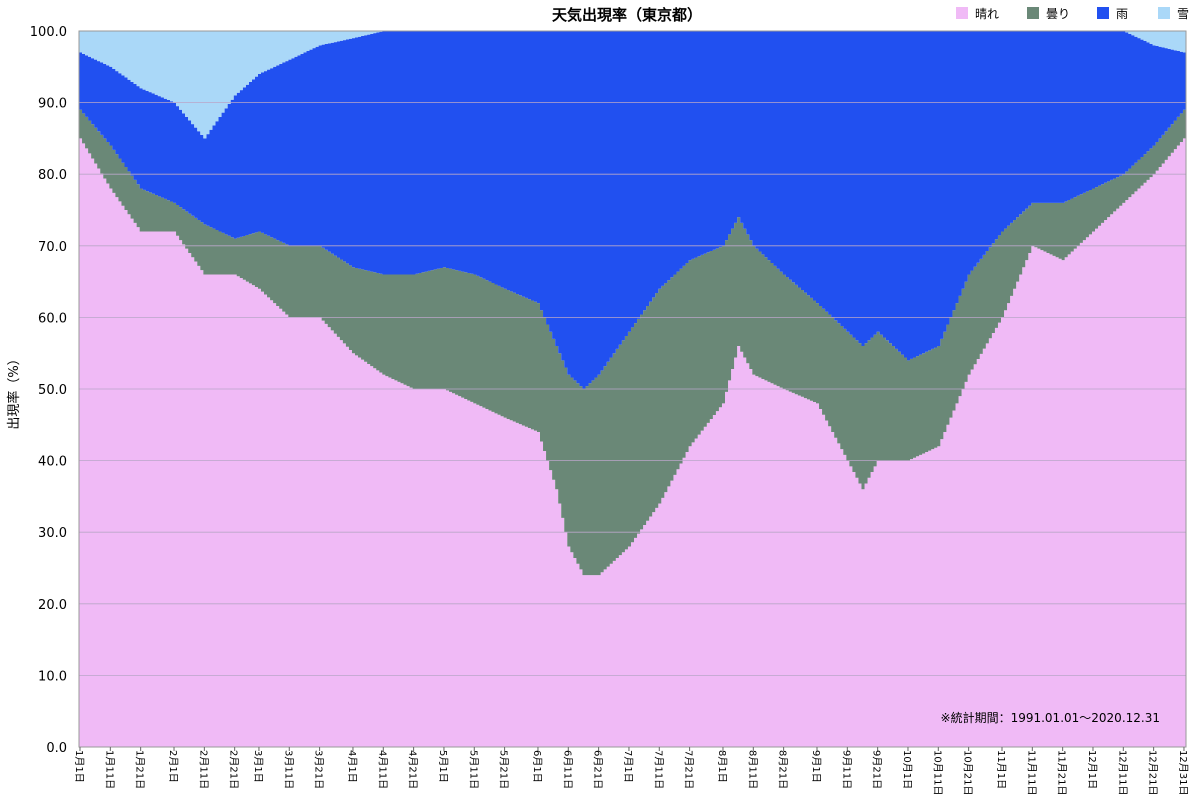  What do you see at coordinates (413, 769) in the screenshot?
I see `x-tick-label: 4月21日` at bounding box center [413, 769].